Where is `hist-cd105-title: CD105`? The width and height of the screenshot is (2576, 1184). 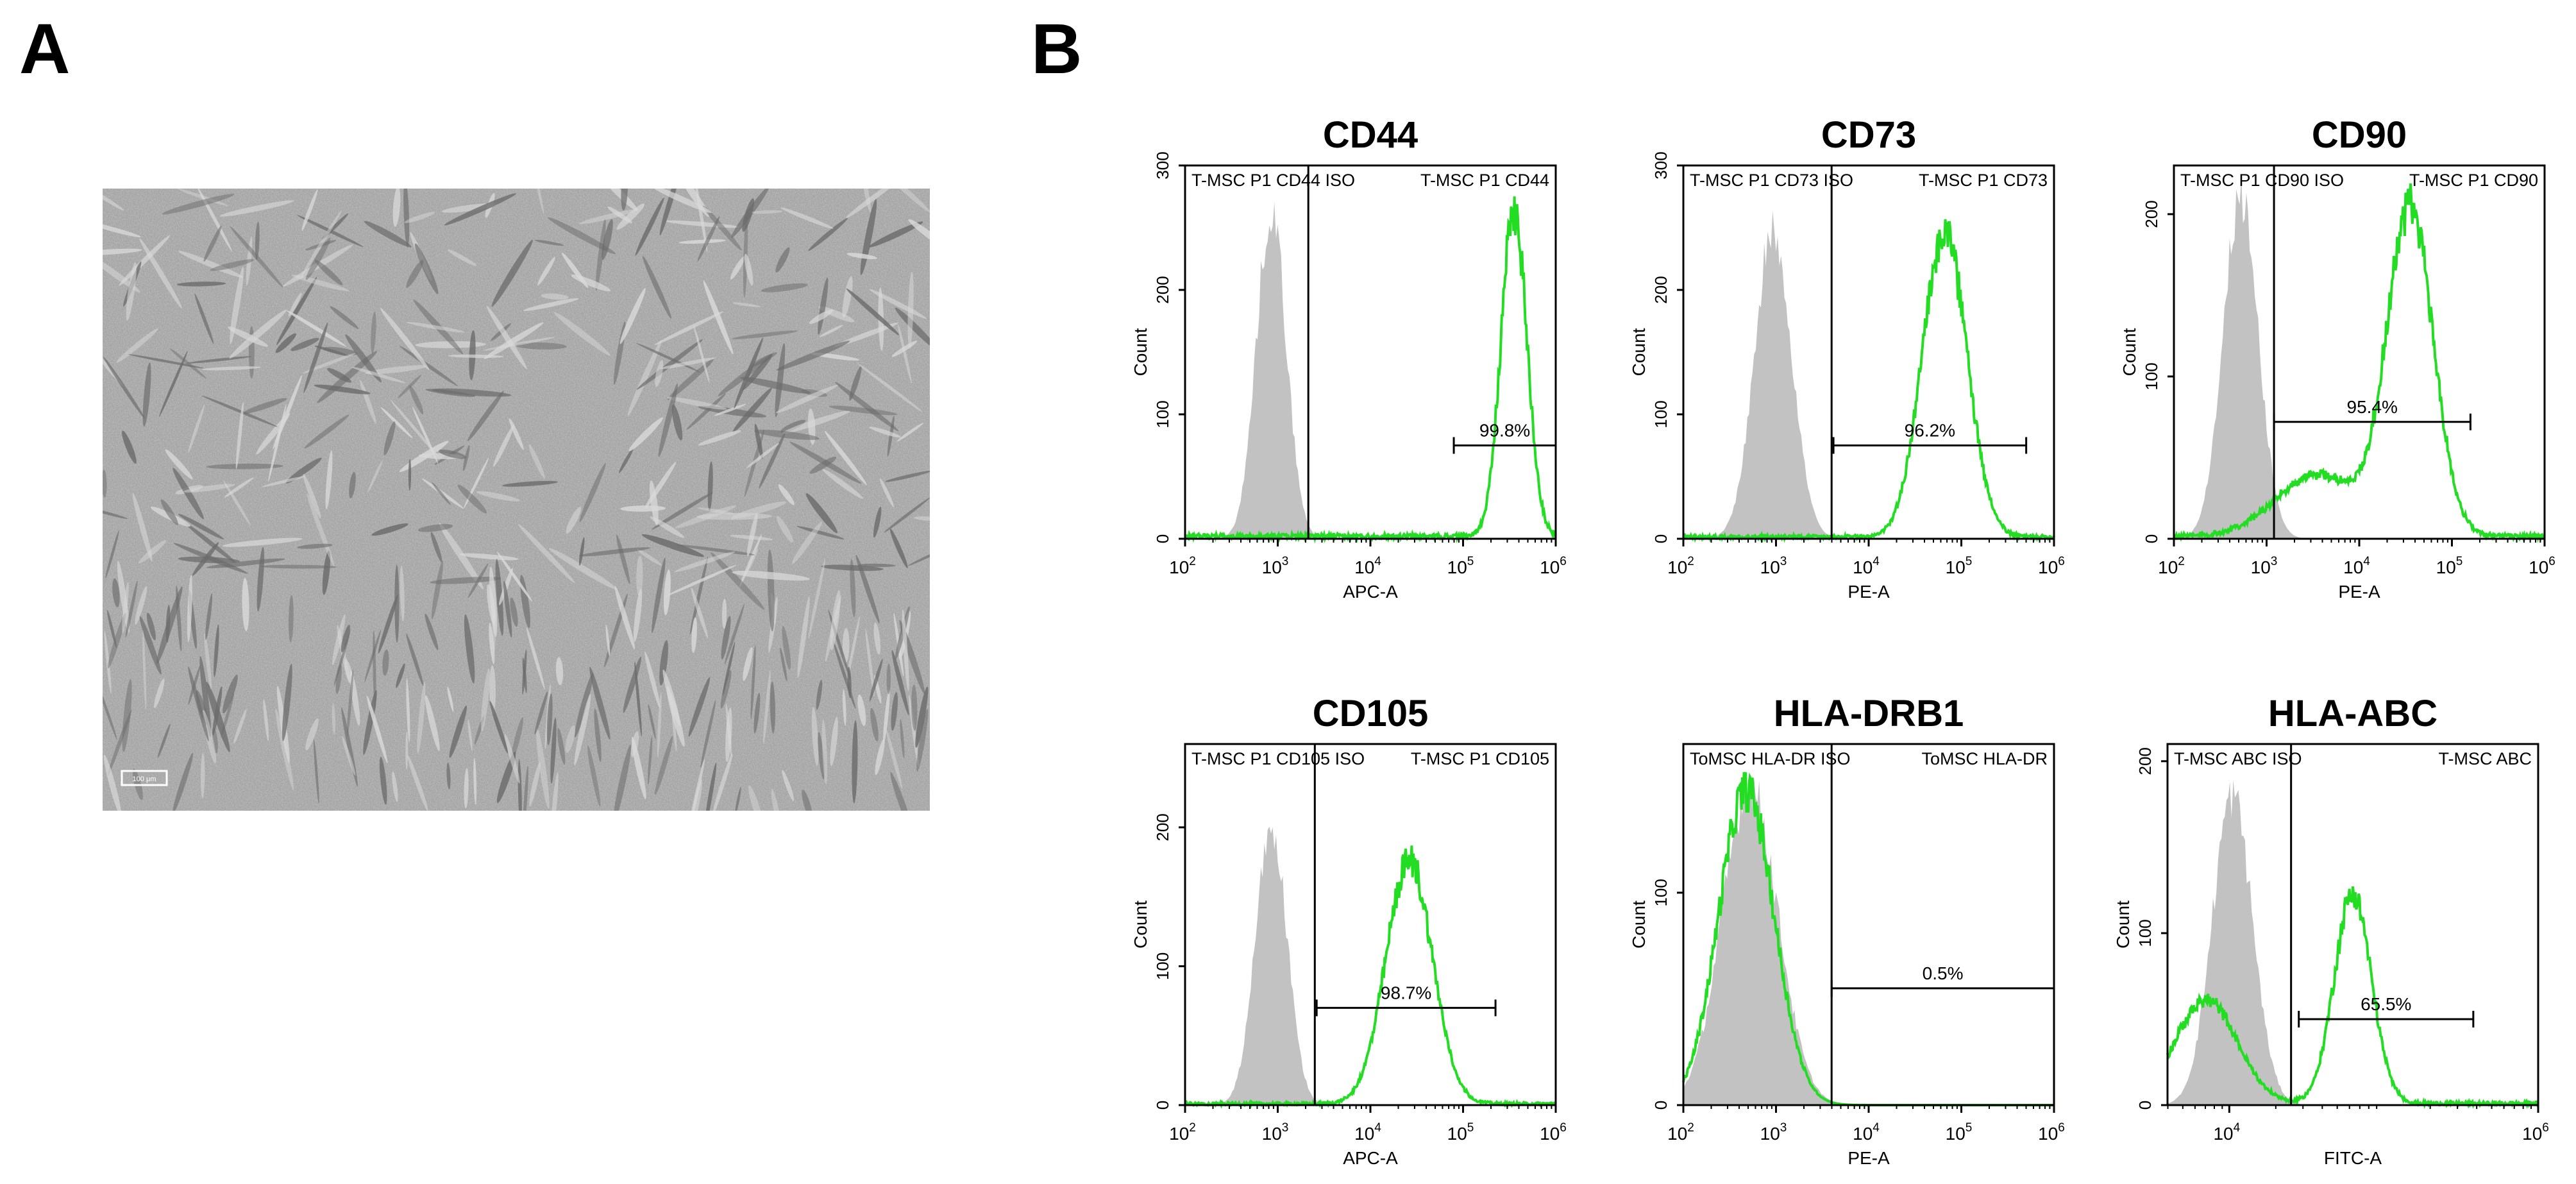
hist-cd105-title: CD105 is located at coordinates (1371, 713).